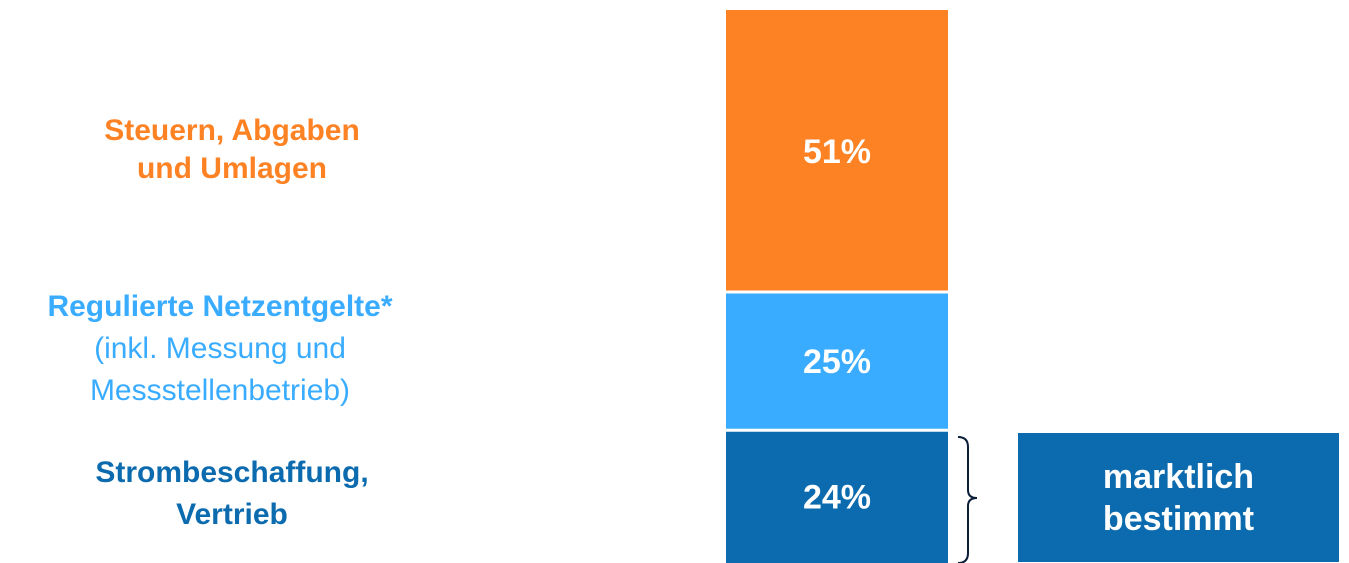  I want to click on brace-icon, so click(967, 499).